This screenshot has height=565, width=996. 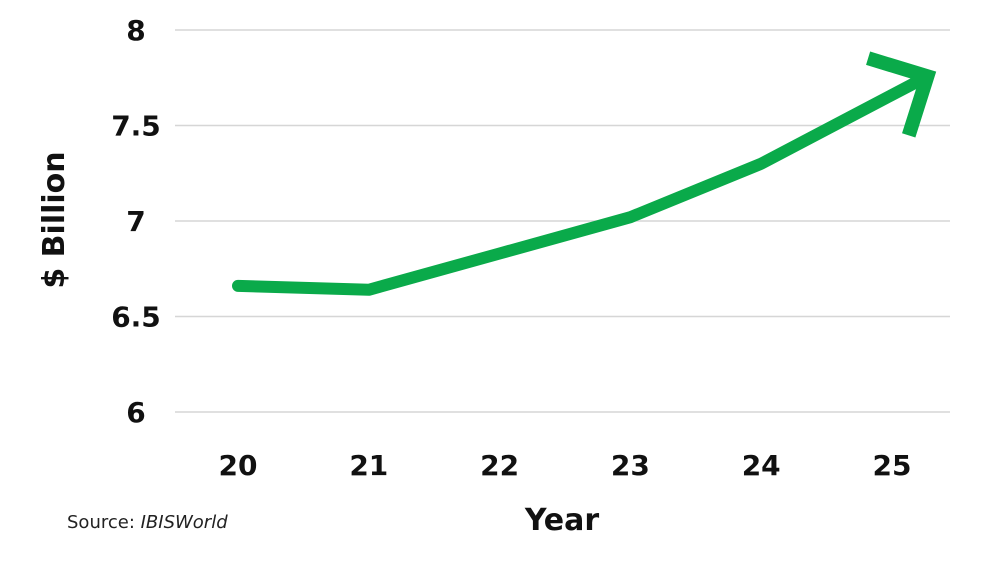 I want to click on y-tick-label: 7, so click(x=135, y=221).